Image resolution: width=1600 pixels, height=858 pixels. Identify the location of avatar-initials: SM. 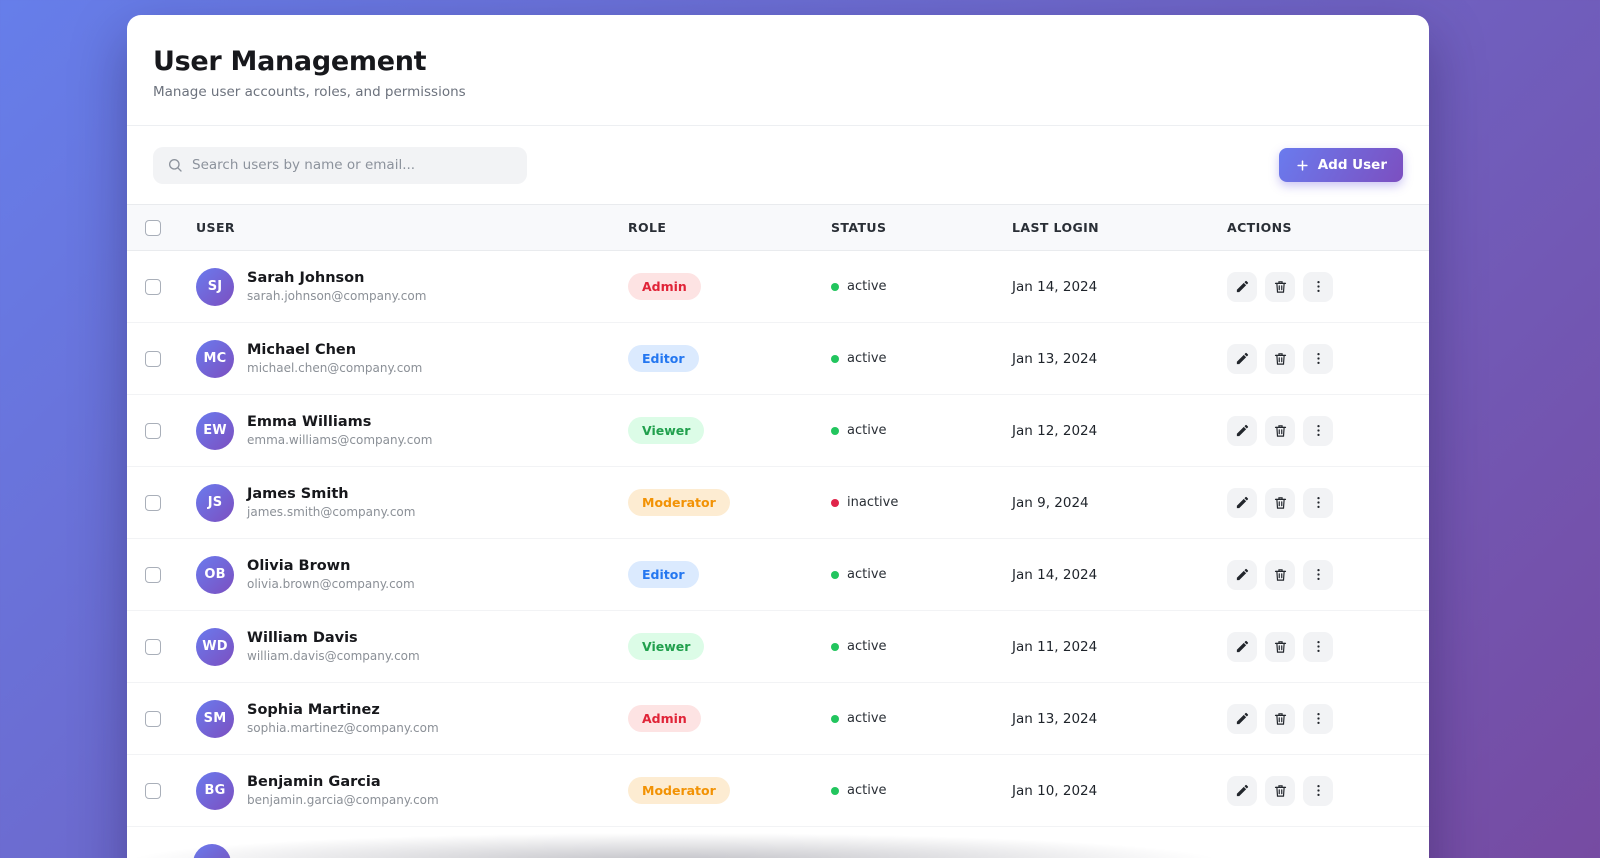
(215, 718).